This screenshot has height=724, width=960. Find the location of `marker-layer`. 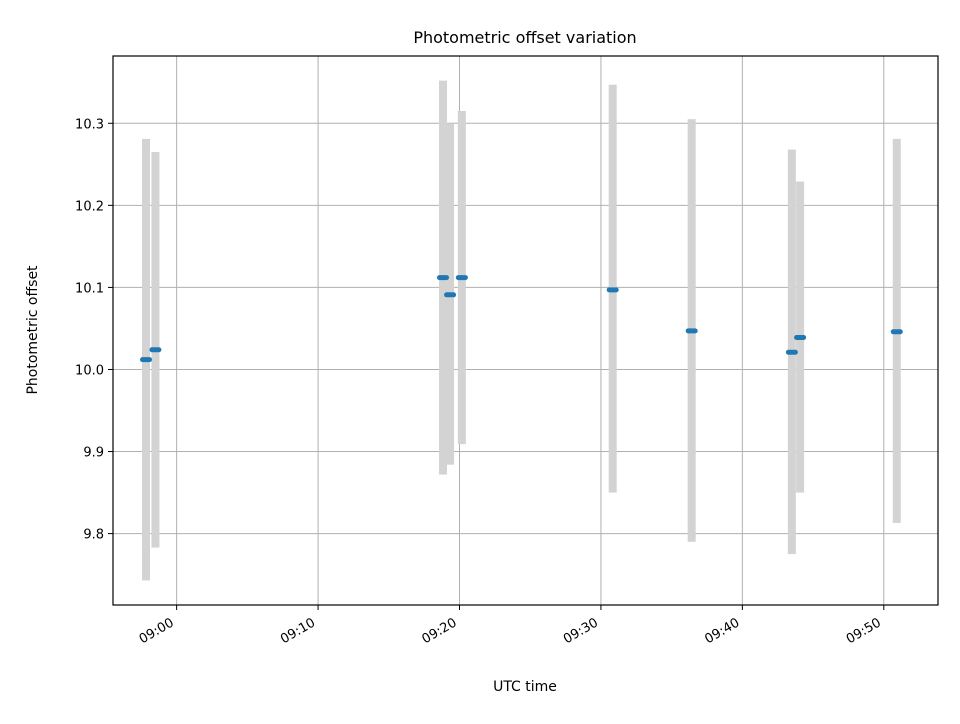

marker-layer is located at coordinates (521, 319).